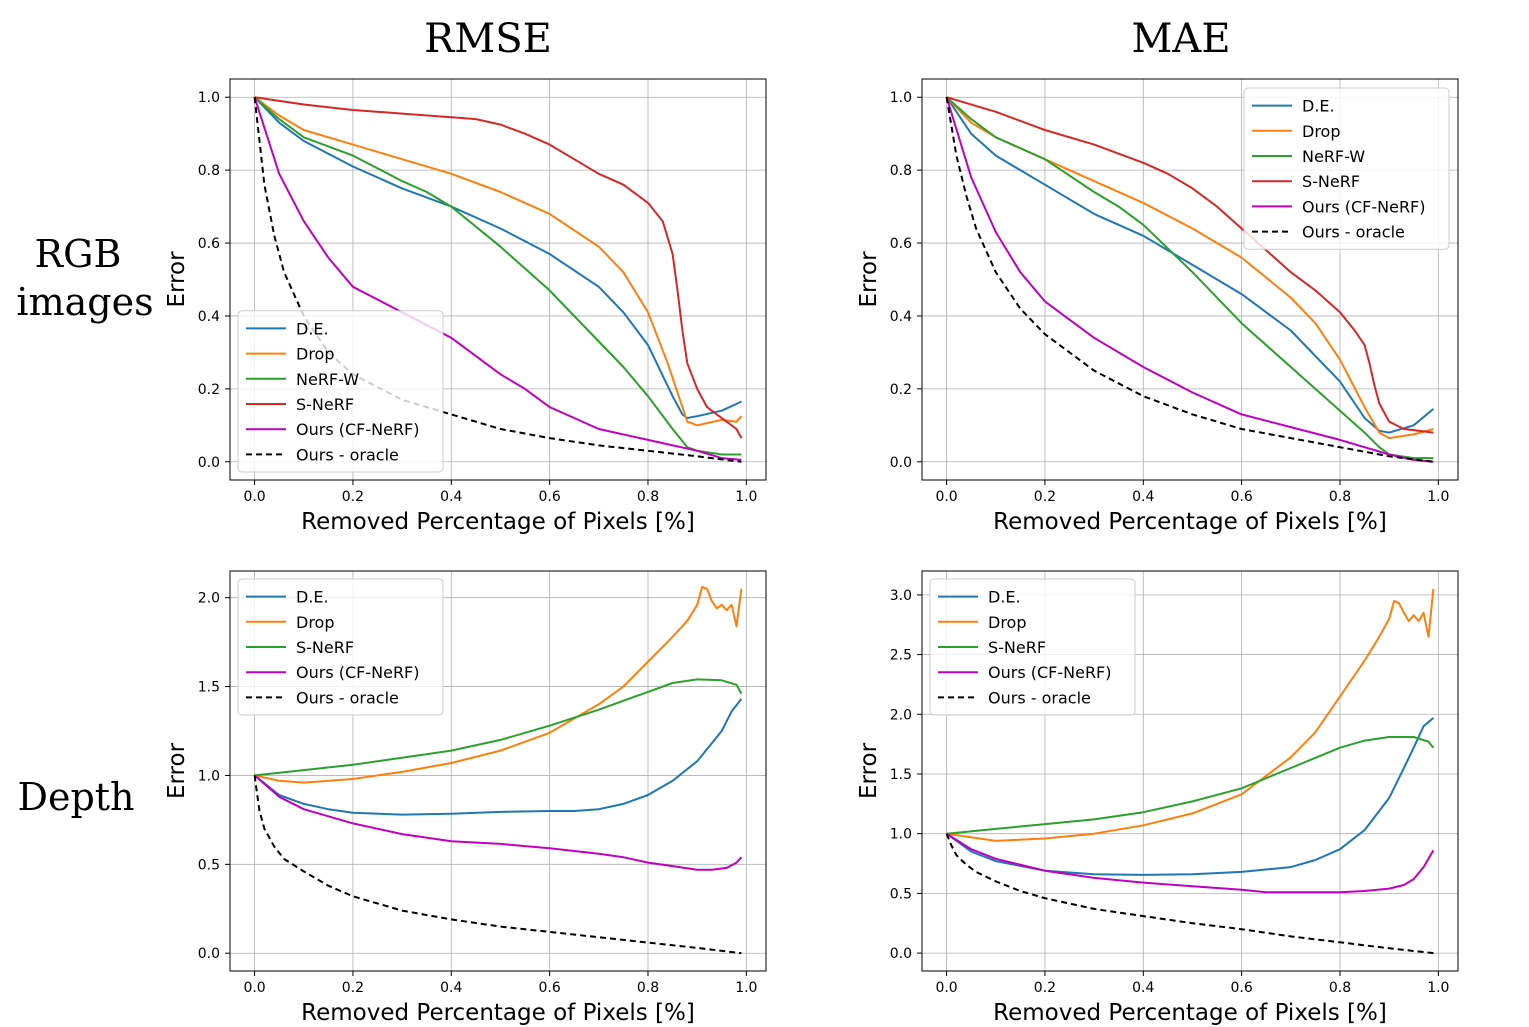 The width and height of the screenshot is (1529, 1027). What do you see at coordinates (901, 656) in the screenshot?
I see `y-tick-label: 2.5` at bounding box center [901, 656].